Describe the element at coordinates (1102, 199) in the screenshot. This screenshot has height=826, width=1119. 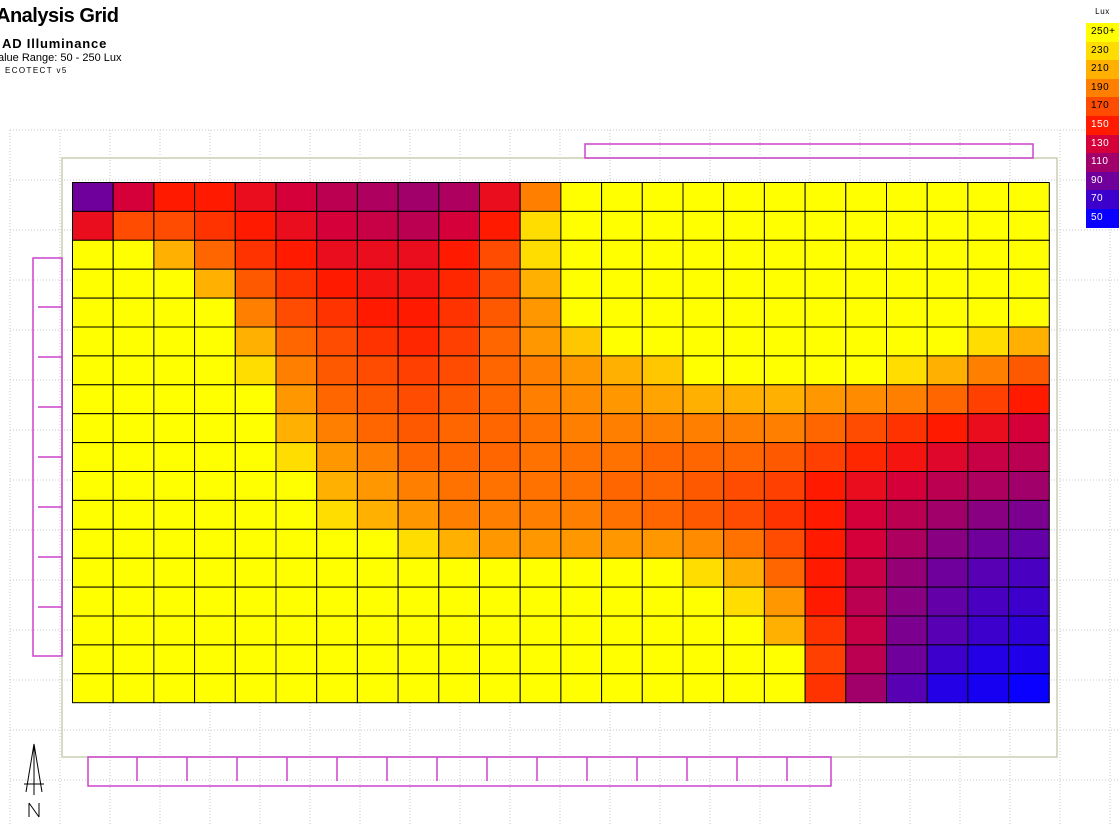
I see `legend-item: 70` at that location.